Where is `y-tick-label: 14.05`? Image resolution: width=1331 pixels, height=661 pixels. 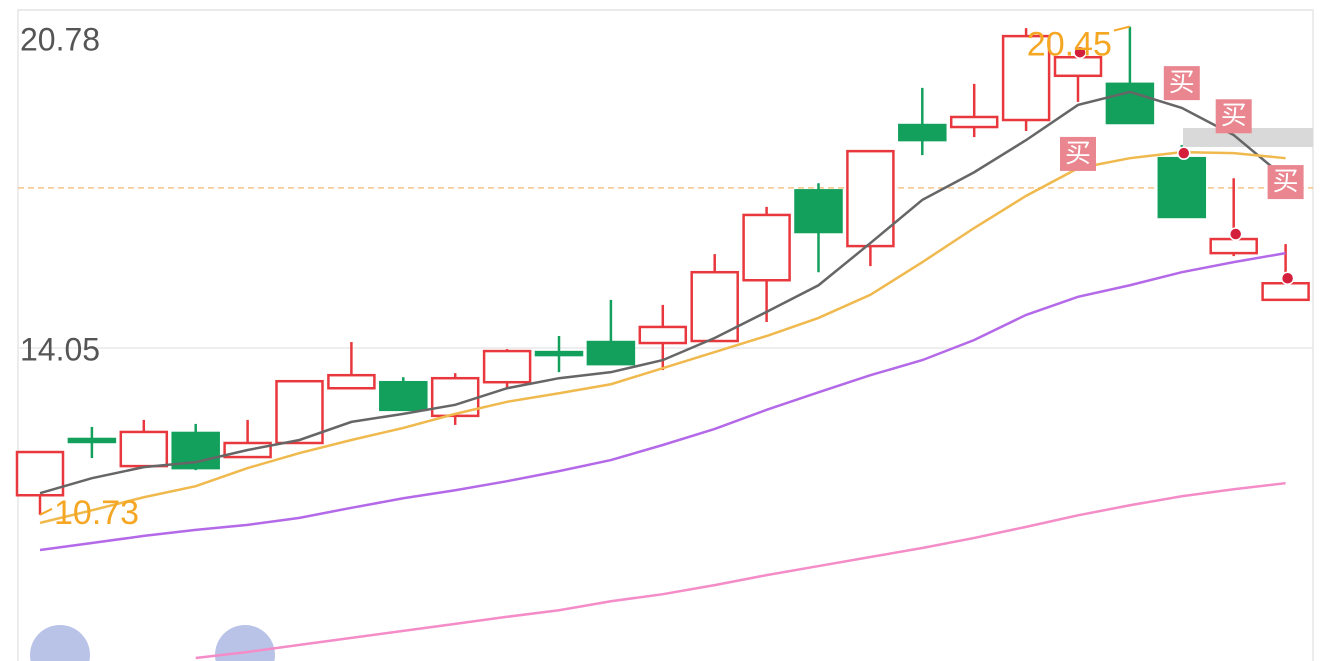 y-tick-label: 14.05 is located at coordinates (60, 350).